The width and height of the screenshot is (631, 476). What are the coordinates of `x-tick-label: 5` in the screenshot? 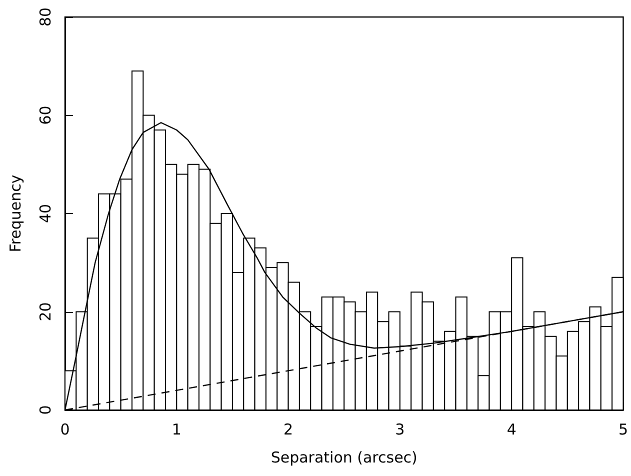 It's located at (623, 429).